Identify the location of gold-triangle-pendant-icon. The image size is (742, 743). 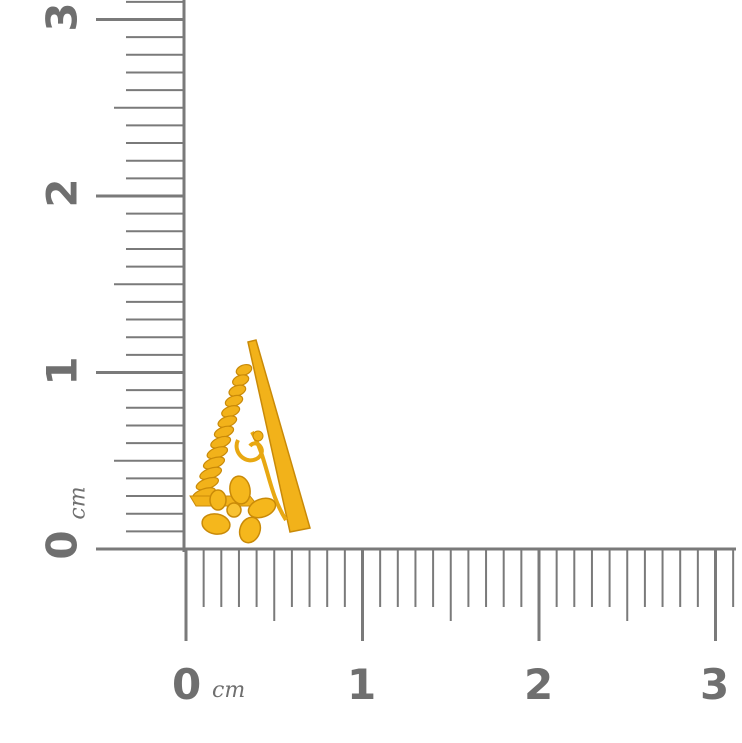
(250, 441).